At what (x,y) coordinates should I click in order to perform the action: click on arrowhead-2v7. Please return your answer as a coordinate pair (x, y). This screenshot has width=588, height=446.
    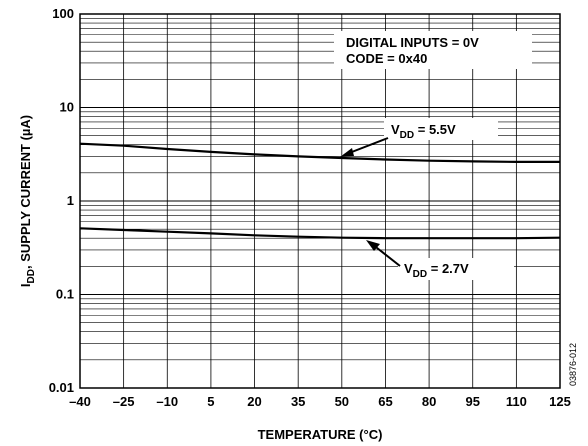
    Looking at the image, I should click on (373, 245).